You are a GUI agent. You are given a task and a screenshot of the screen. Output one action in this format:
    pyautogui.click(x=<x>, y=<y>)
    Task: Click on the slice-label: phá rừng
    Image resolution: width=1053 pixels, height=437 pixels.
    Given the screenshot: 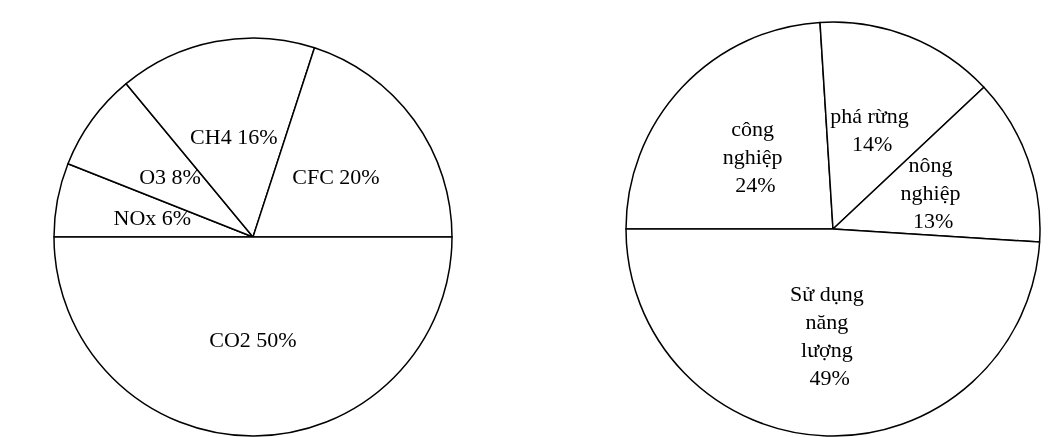 What is the action you would take?
    pyautogui.click(x=872, y=116)
    